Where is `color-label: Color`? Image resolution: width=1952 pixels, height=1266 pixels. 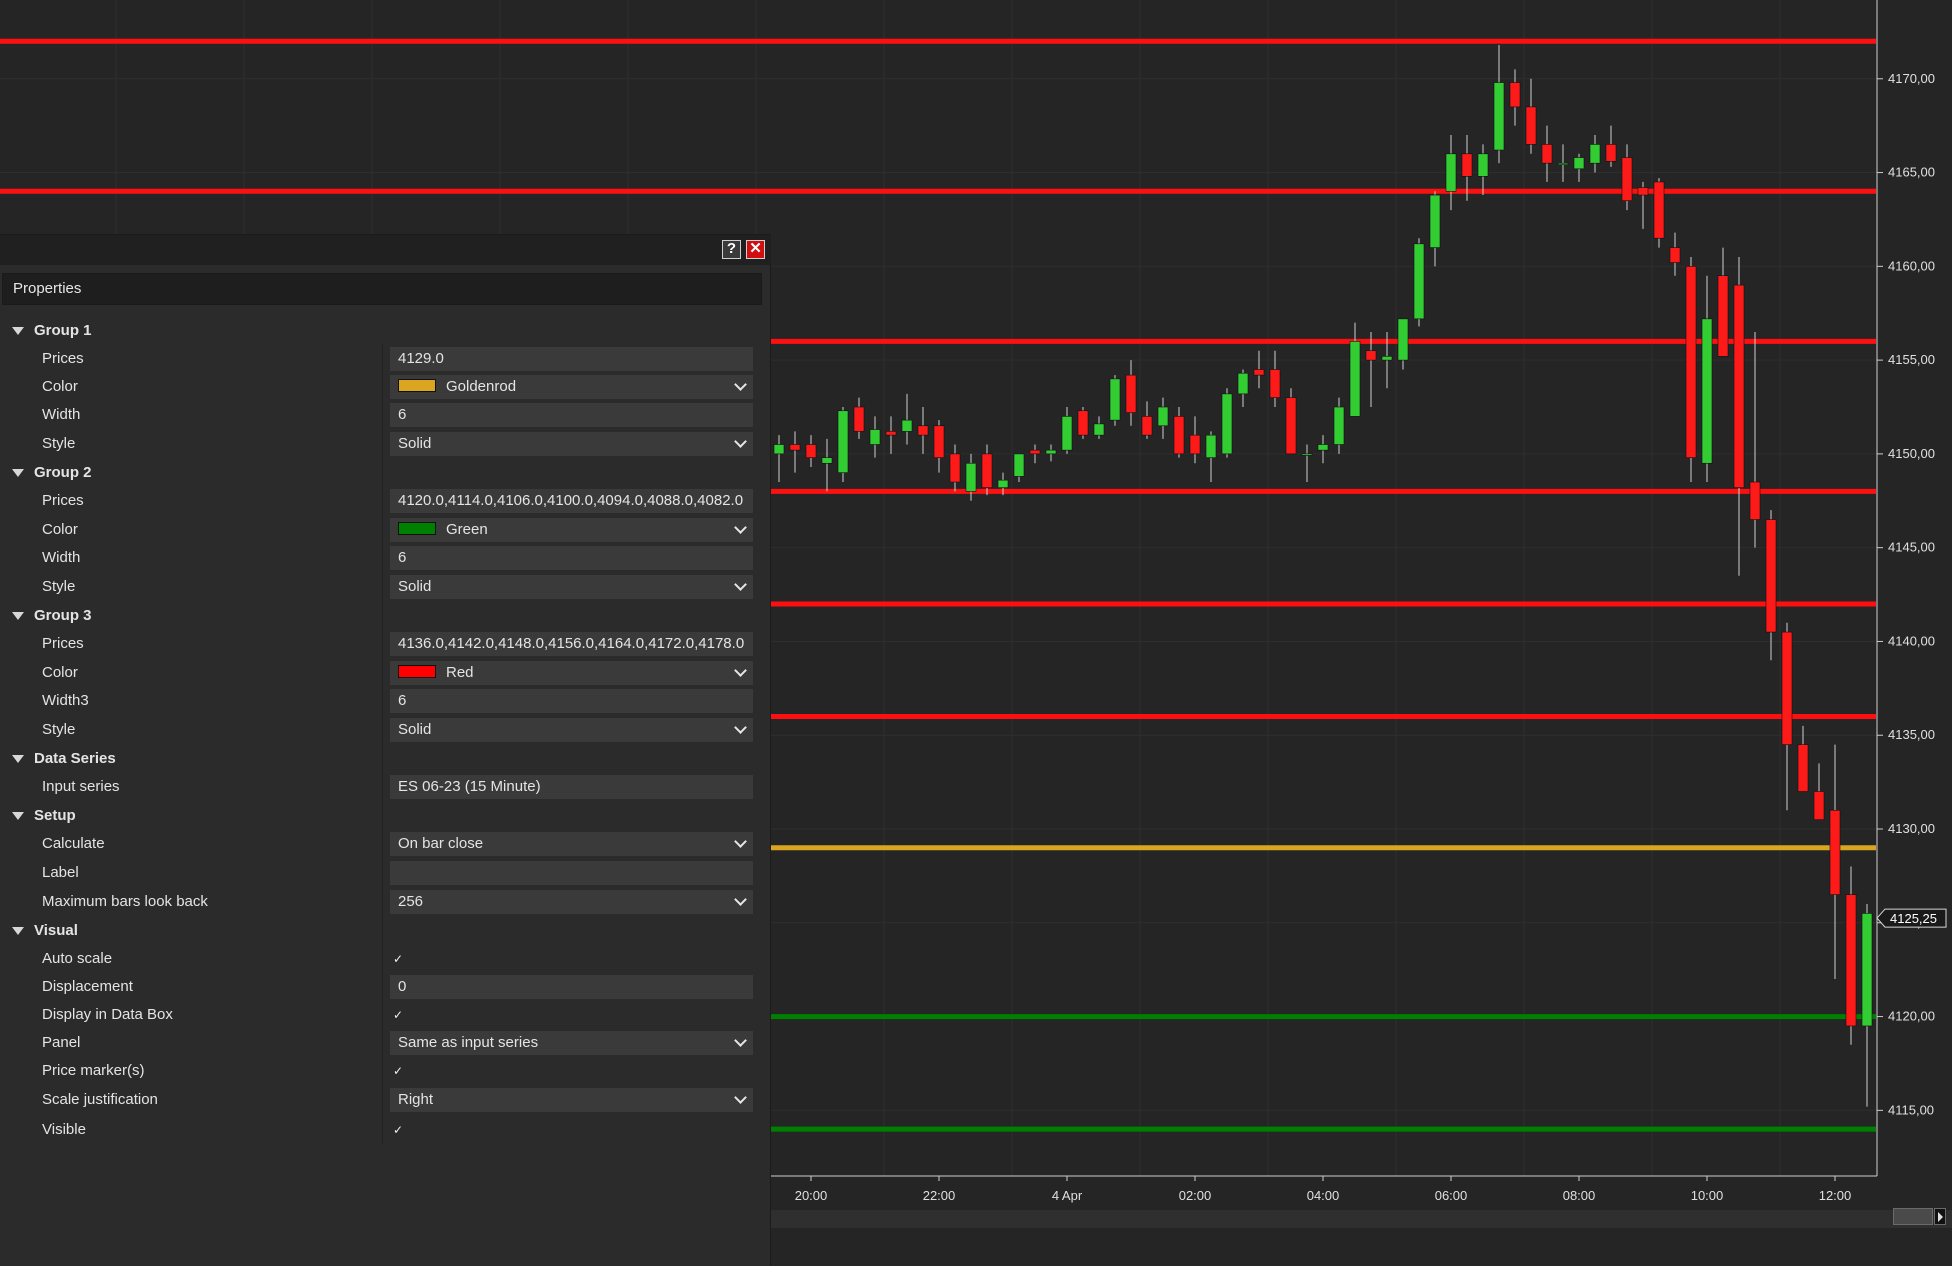 color-label: Color is located at coordinates (60, 529).